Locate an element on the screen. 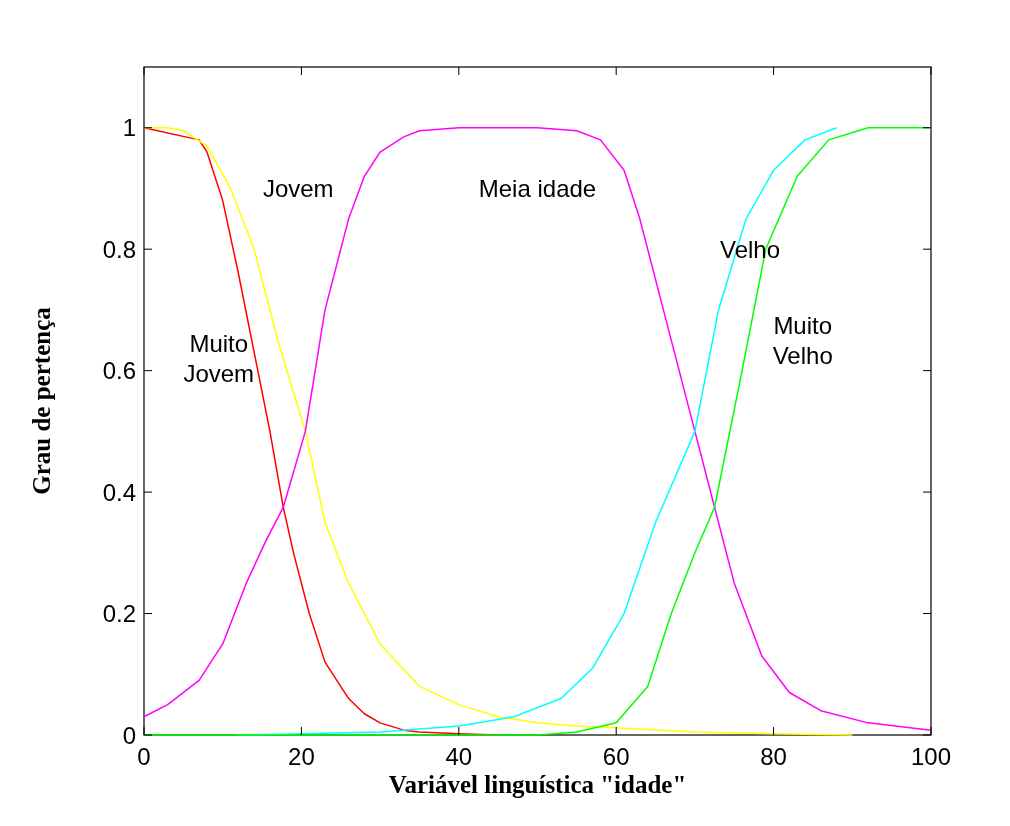 This screenshot has width=1010, height=826. series-label: Muito Velho is located at coordinates (802, 340).